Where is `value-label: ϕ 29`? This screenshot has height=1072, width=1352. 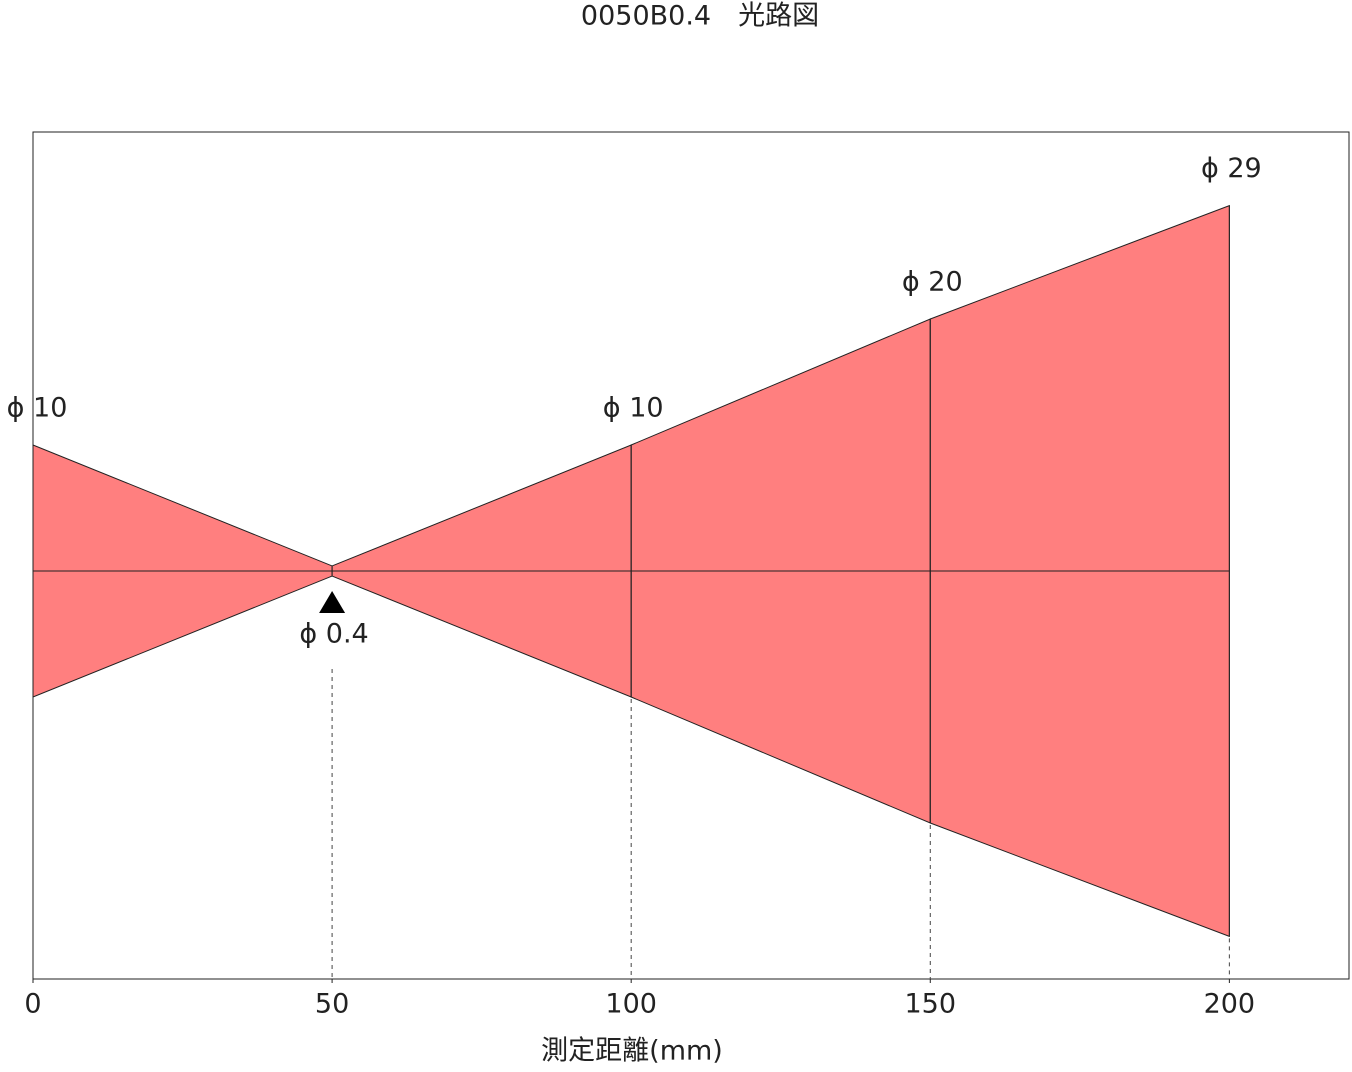 value-label: ϕ 29 is located at coordinates (1231, 168).